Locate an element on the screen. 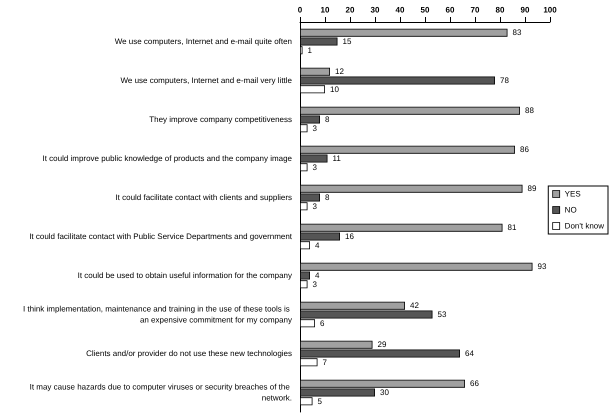  y-tick-label: Clients and/or provider do not use these new technologies is located at coordinates (189, 353).